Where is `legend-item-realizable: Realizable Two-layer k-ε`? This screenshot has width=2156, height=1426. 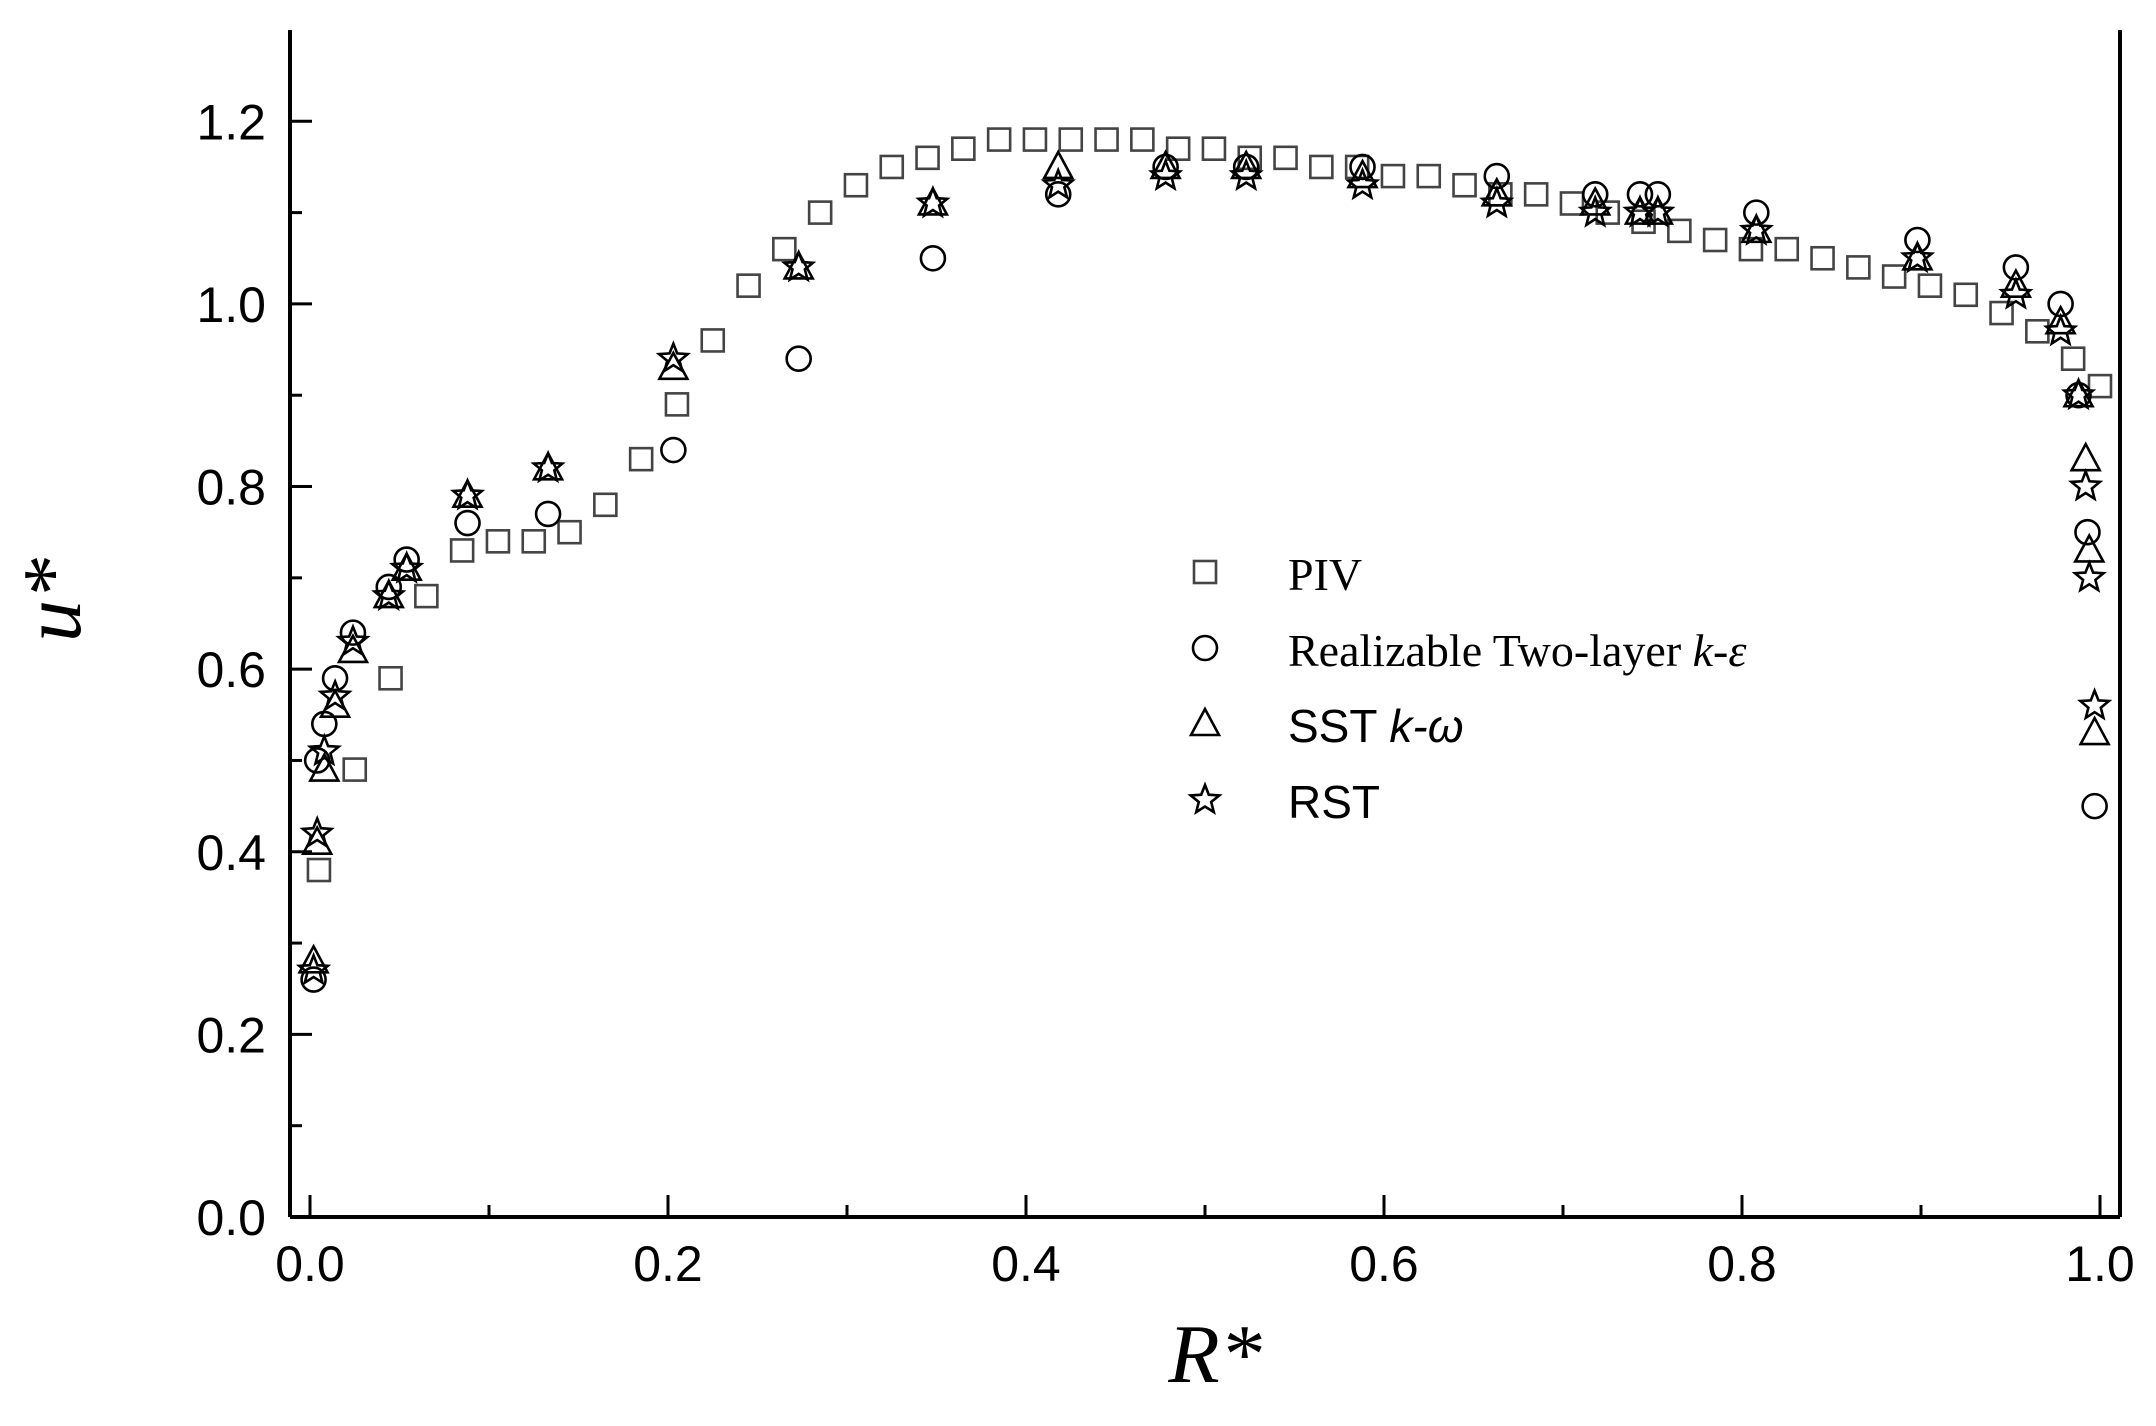
legend-item-realizable: Realizable Two-layer k-ε is located at coordinates (1469, 650).